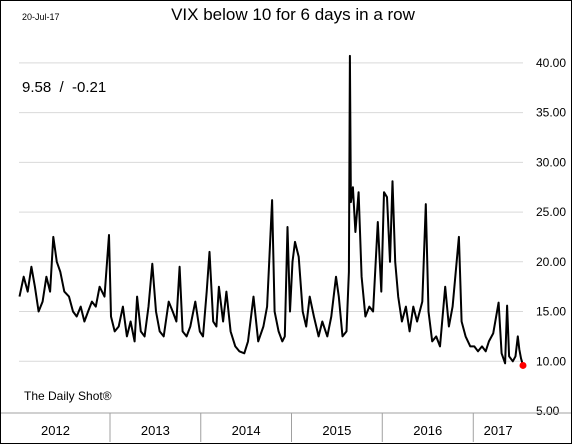 This screenshot has height=444, width=572. What do you see at coordinates (551, 212) in the screenshot?
I see `y-tick-label: 25.00` at bounding box center [551, 212].